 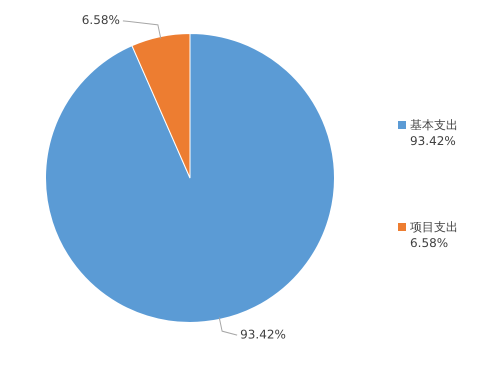 I want to click on data-label: 93.42%, so click(x=263, y=334).